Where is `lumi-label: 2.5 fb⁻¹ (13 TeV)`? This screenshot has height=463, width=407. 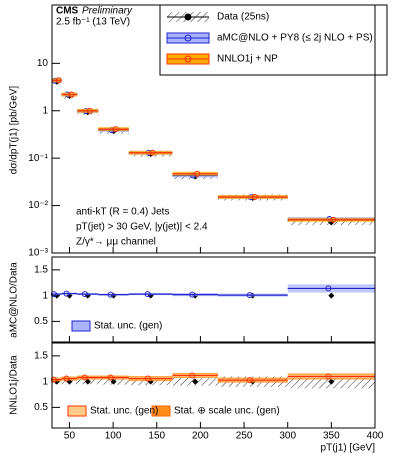 lumi-label: 2.5 fb⁻¹ (13 TeV) is located at coordinates (93, 22).